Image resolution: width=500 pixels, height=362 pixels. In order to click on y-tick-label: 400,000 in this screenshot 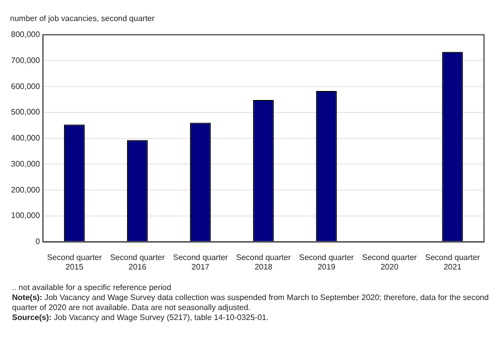, I will do `click(25, 138)`.